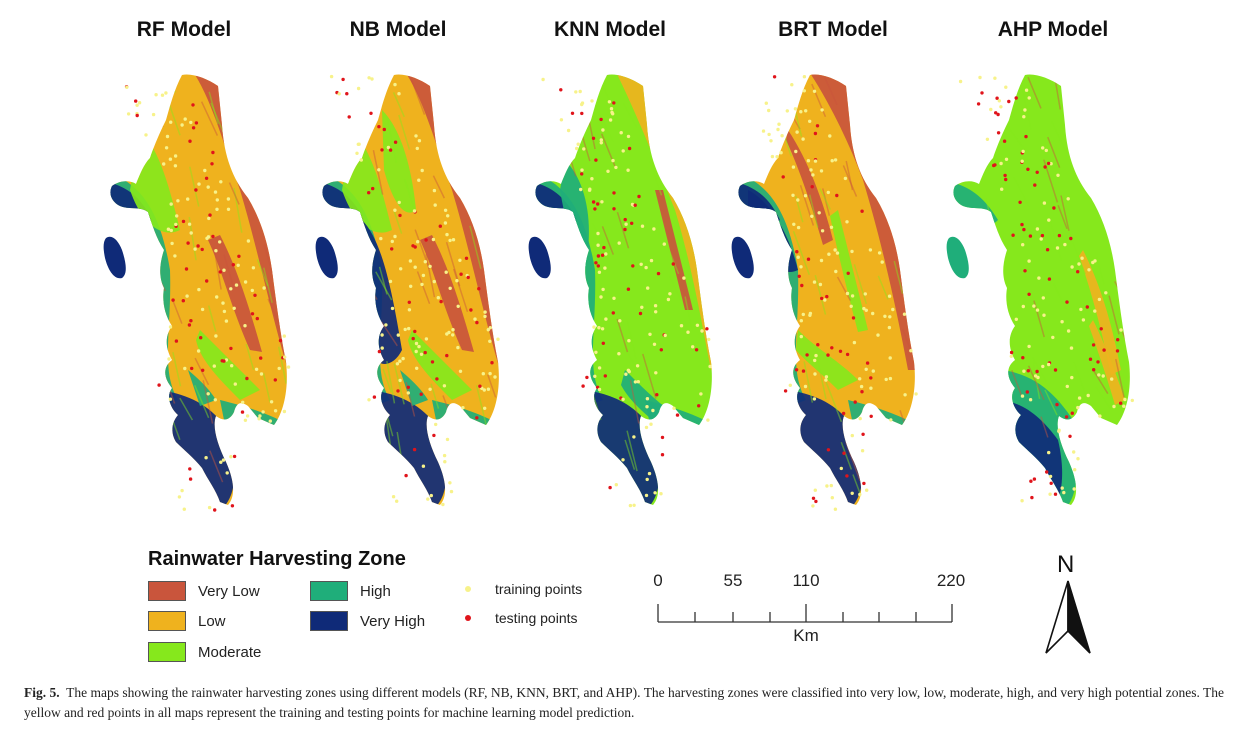  Describe the element at coordinates (620, 291) in the screenshot. I see `map-knn` at that location.